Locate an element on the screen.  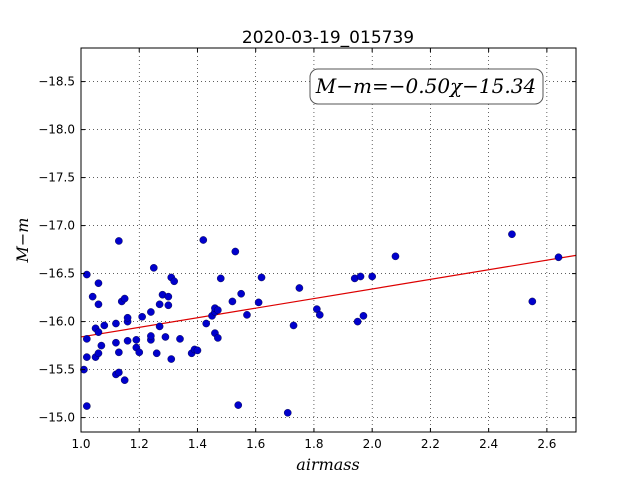
fit-equation-box: M−m=−0.50χ−15.34 is located at coordinates (426, 86).